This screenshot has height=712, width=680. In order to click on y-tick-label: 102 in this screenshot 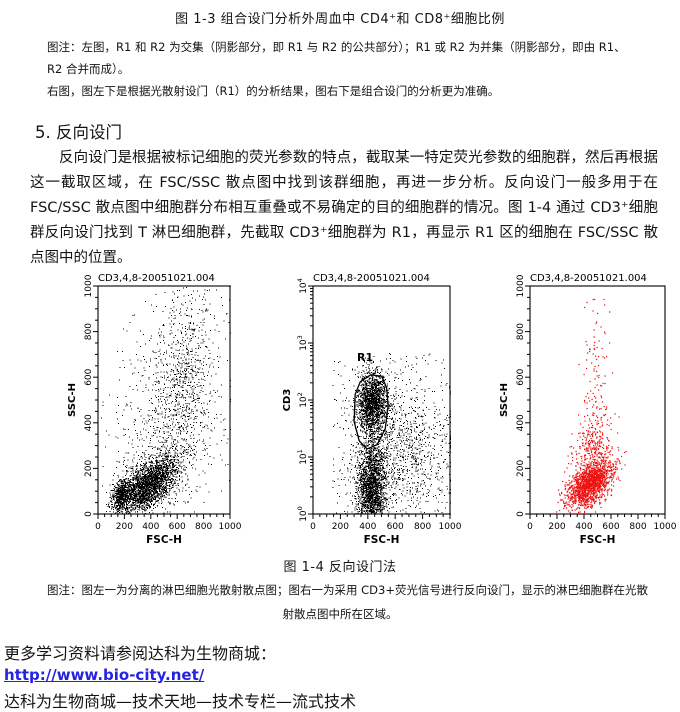, I will do `click(302, 400)`.